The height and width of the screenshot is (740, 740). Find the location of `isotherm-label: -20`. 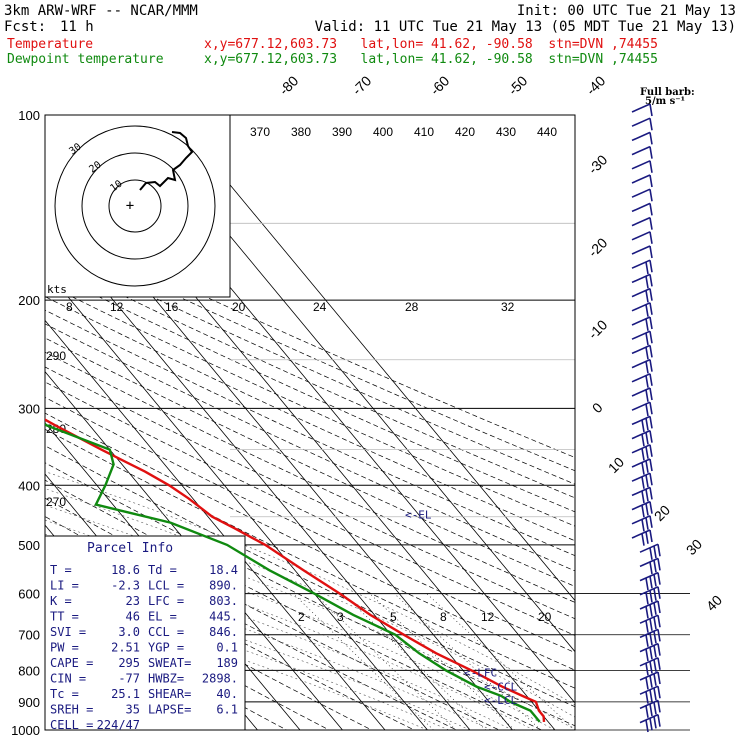

isotherm-label: -20 is located at coordinates (598, 247).